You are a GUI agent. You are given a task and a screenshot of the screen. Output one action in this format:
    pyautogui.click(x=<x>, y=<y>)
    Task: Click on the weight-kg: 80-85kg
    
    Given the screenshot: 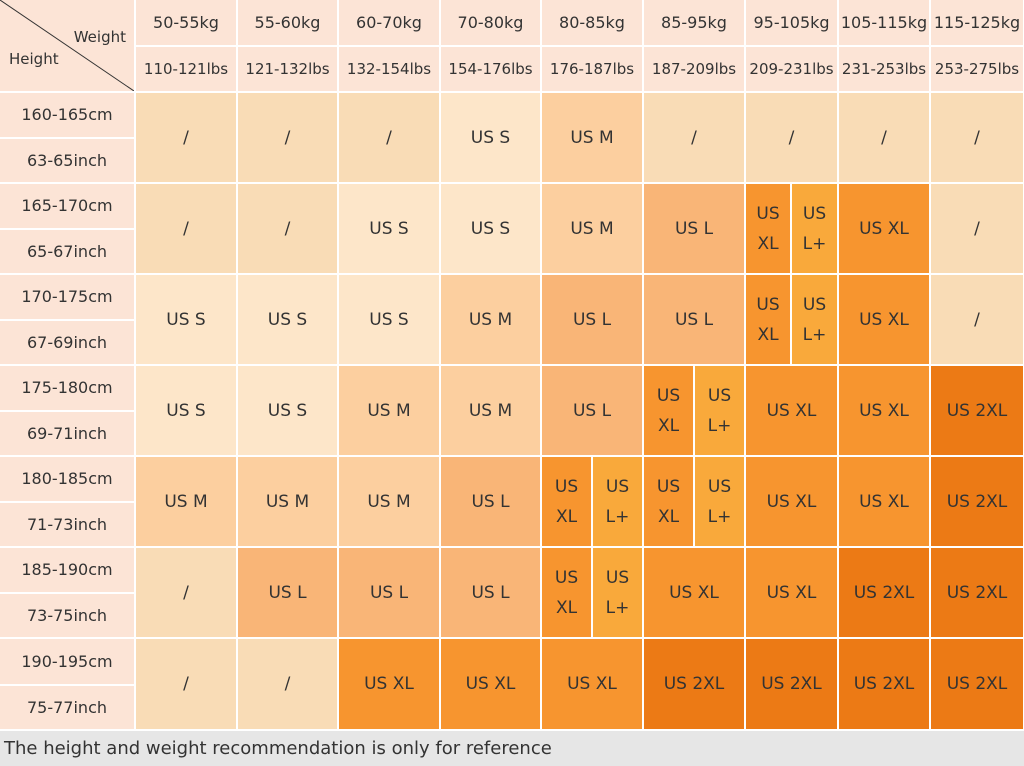 What is the action you would take?
    pyautogui.click(x=592, y=22)
    